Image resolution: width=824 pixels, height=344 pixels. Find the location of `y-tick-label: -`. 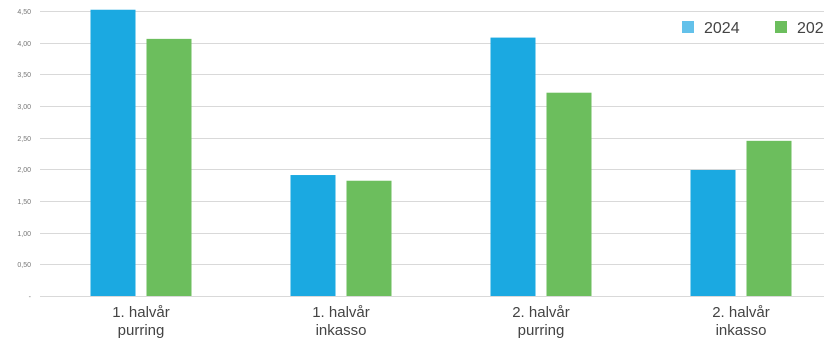

y-tick-label: - is located at coordinates (30, 297).